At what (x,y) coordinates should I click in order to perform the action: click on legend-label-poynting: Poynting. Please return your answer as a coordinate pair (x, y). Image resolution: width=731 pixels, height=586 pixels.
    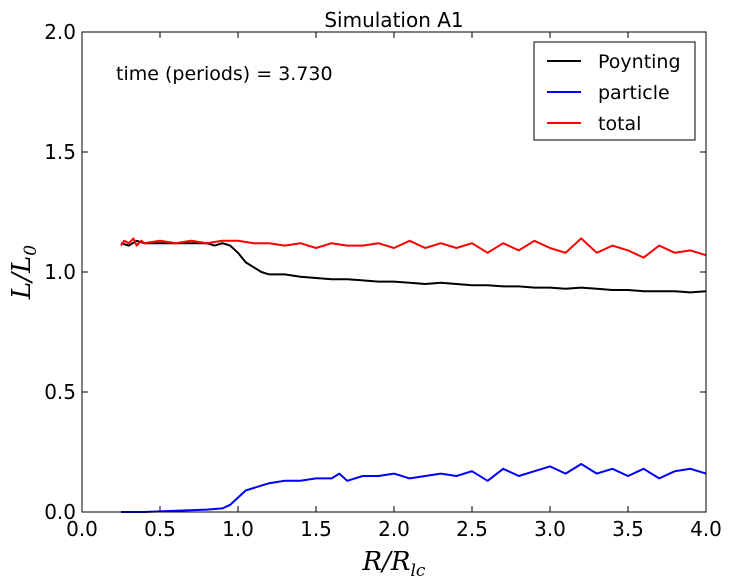
    Looking at the image, I should click on (639, 62).